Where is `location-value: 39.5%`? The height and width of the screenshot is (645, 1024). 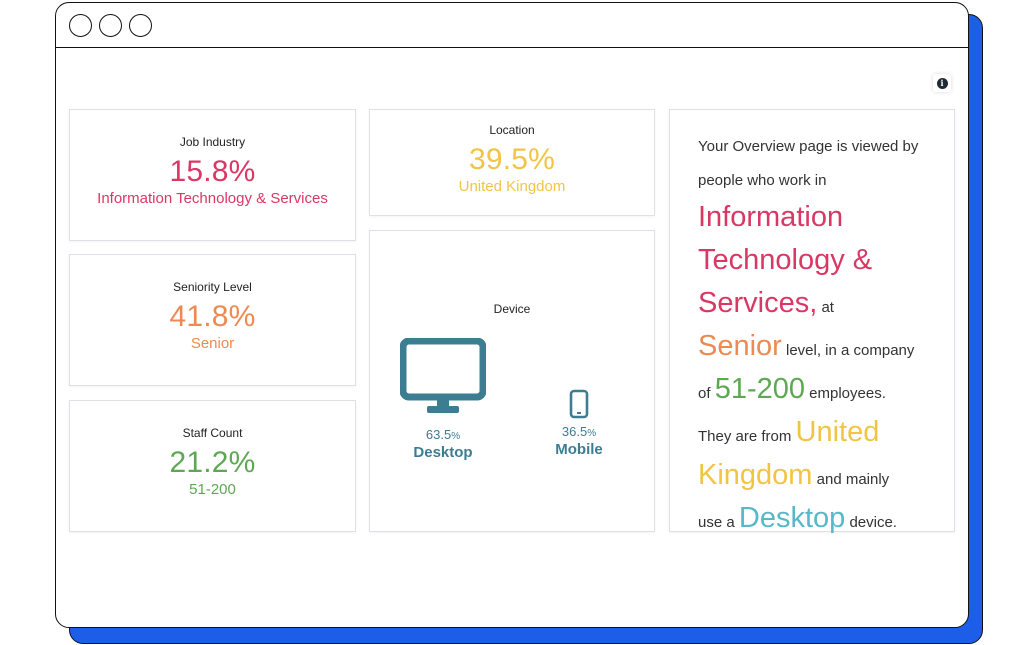 location-value: 39.5% is located at coordinates (512, 159).